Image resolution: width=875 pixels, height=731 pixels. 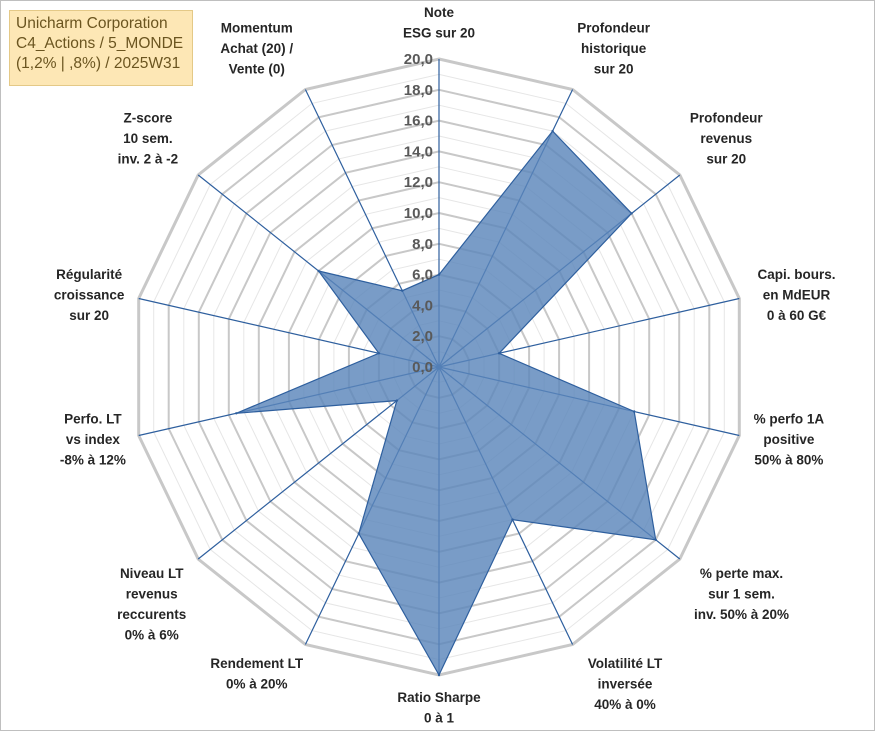 What do you see at coordinates (100, 43) in the screenshot?
I see `title-line-portfolio: C4_Actions / 5_MONDE` at bounding box center [100, 43].